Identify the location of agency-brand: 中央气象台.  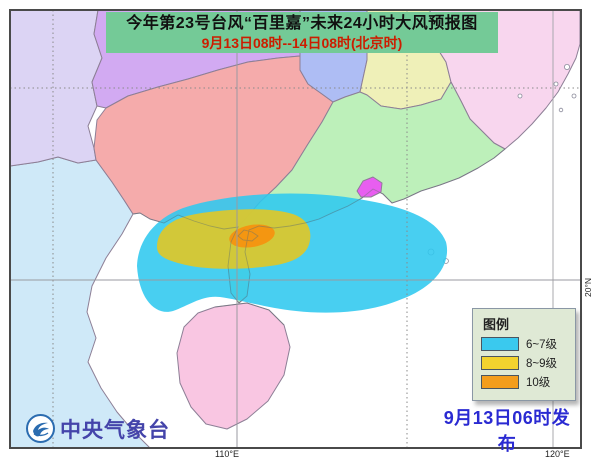
(97, 428).